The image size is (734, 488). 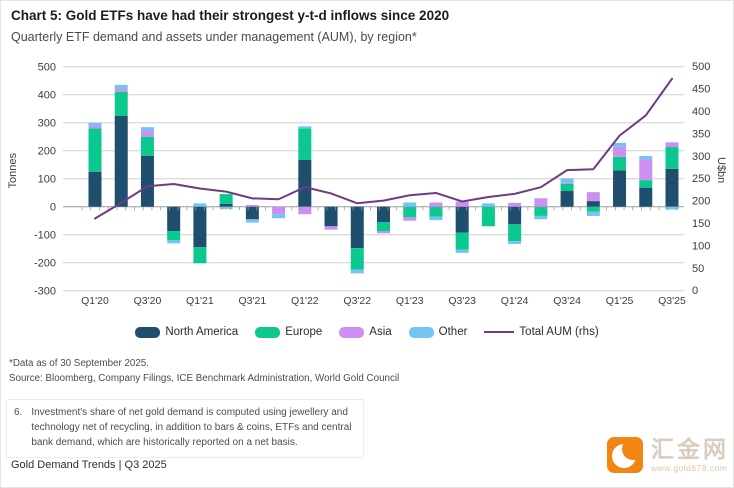 What do you see at coordinates (47, 68) in the screenshot?
I see `left-axis-tick-label: 500` at bounding box center [47, 68].